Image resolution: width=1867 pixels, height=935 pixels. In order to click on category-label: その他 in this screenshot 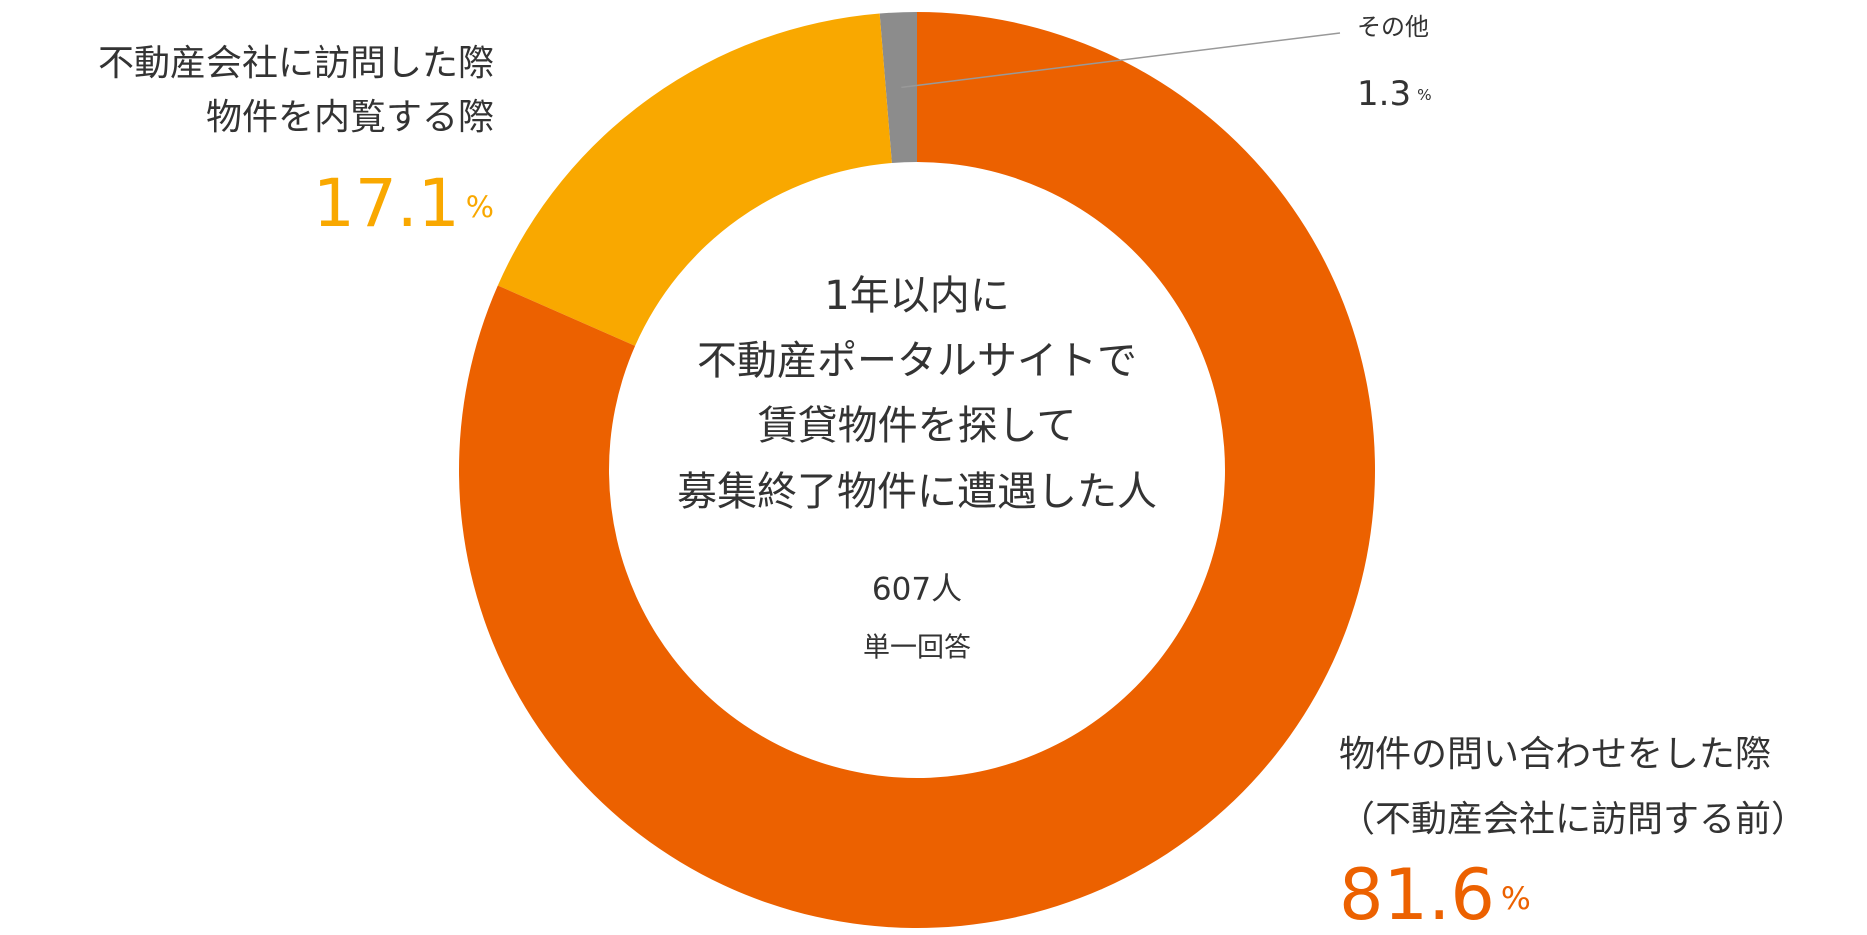, I will do `click(1393, 27)`.